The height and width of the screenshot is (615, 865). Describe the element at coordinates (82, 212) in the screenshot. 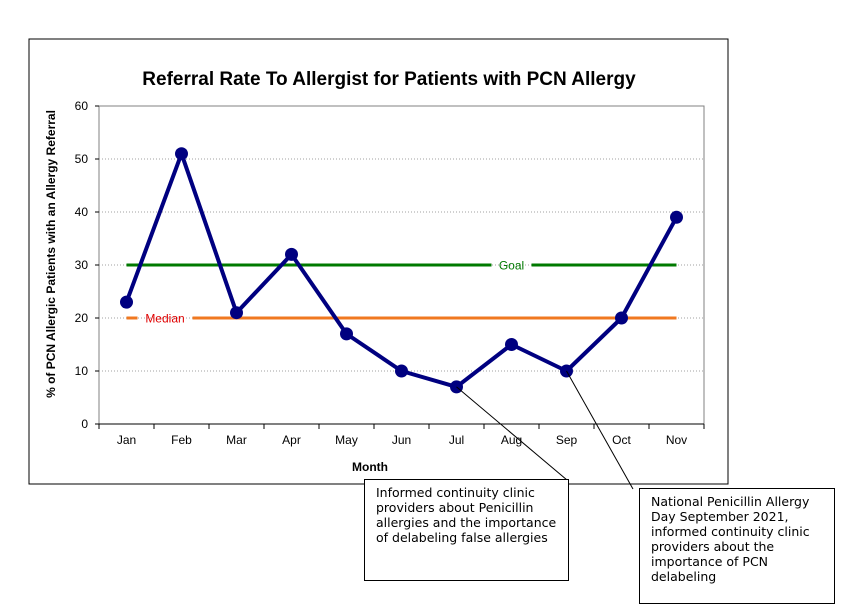

I see `y-tick-label: 40` at that location.